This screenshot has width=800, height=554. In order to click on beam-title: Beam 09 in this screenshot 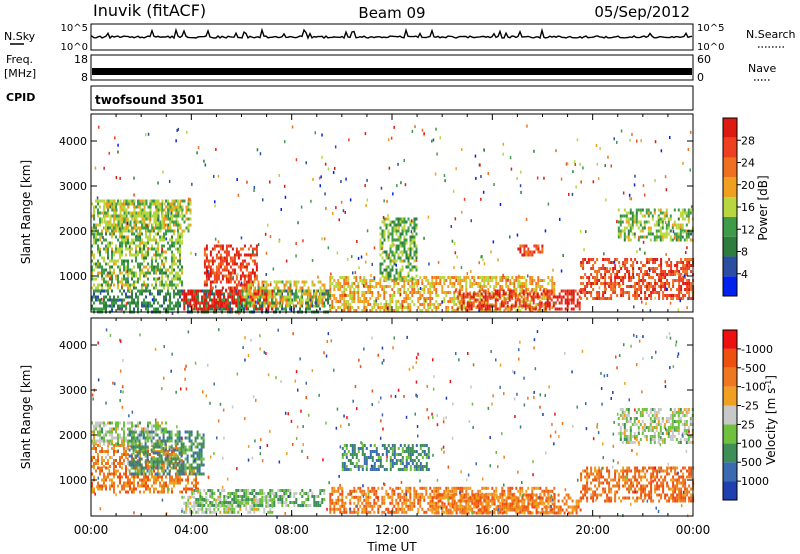, I will do `click(391, 13)`.